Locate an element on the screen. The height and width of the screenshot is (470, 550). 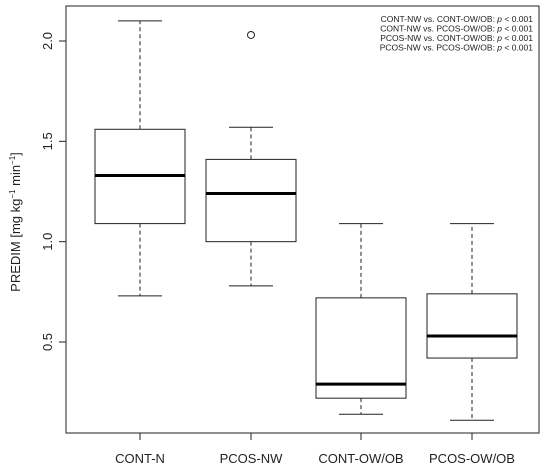
x-tick-label: PCOS-OW/OB is located at coordinates (472, 458).